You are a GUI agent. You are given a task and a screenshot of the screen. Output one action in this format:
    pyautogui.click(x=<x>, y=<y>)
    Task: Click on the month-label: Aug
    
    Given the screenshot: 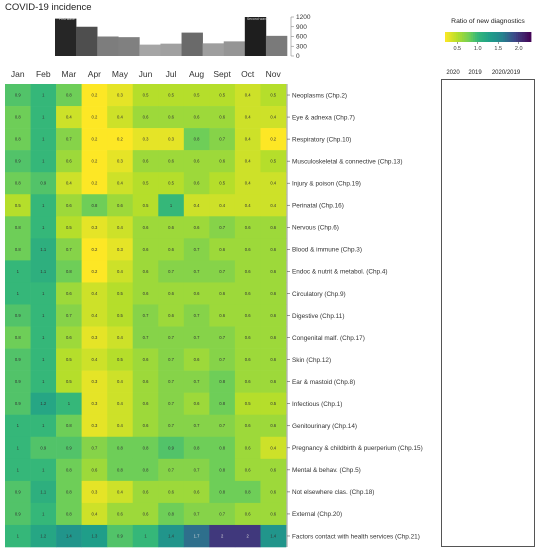 What is the action you would take?
    pyautogui.click(x=196, y=74)
    